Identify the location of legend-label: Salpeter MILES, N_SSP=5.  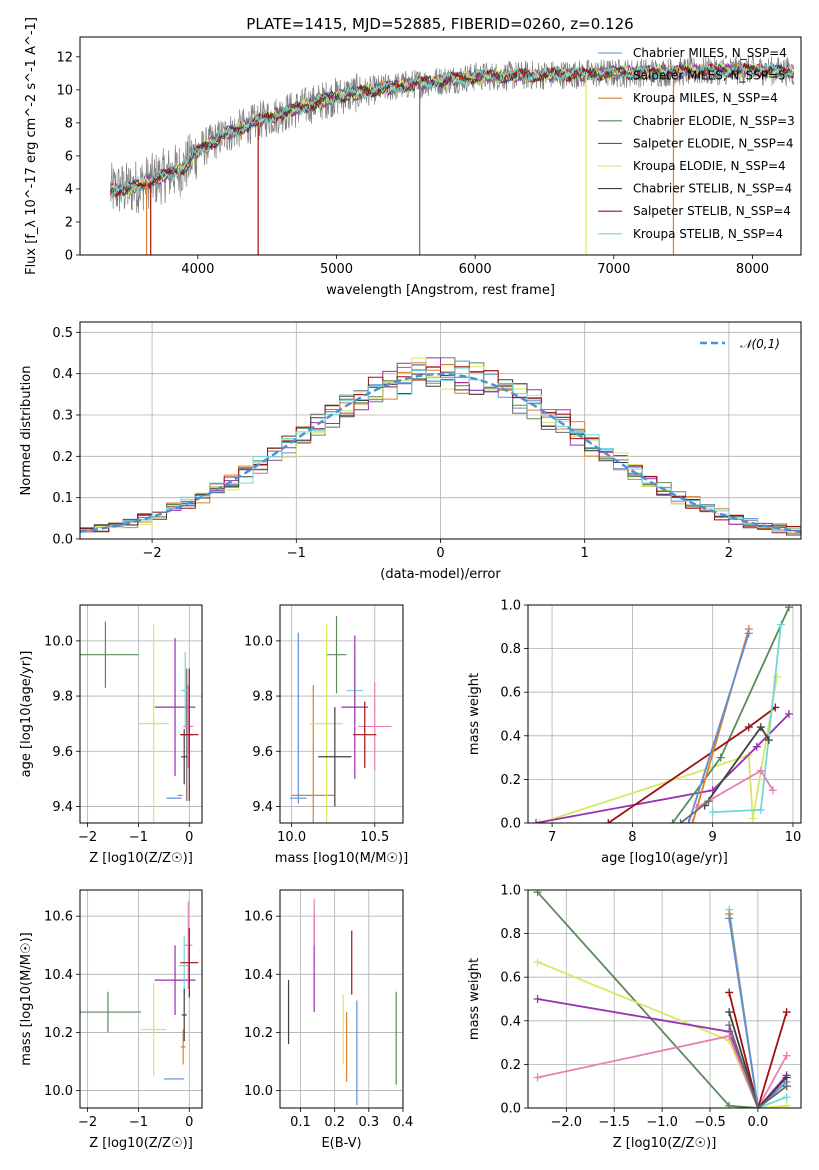
(709, 76).